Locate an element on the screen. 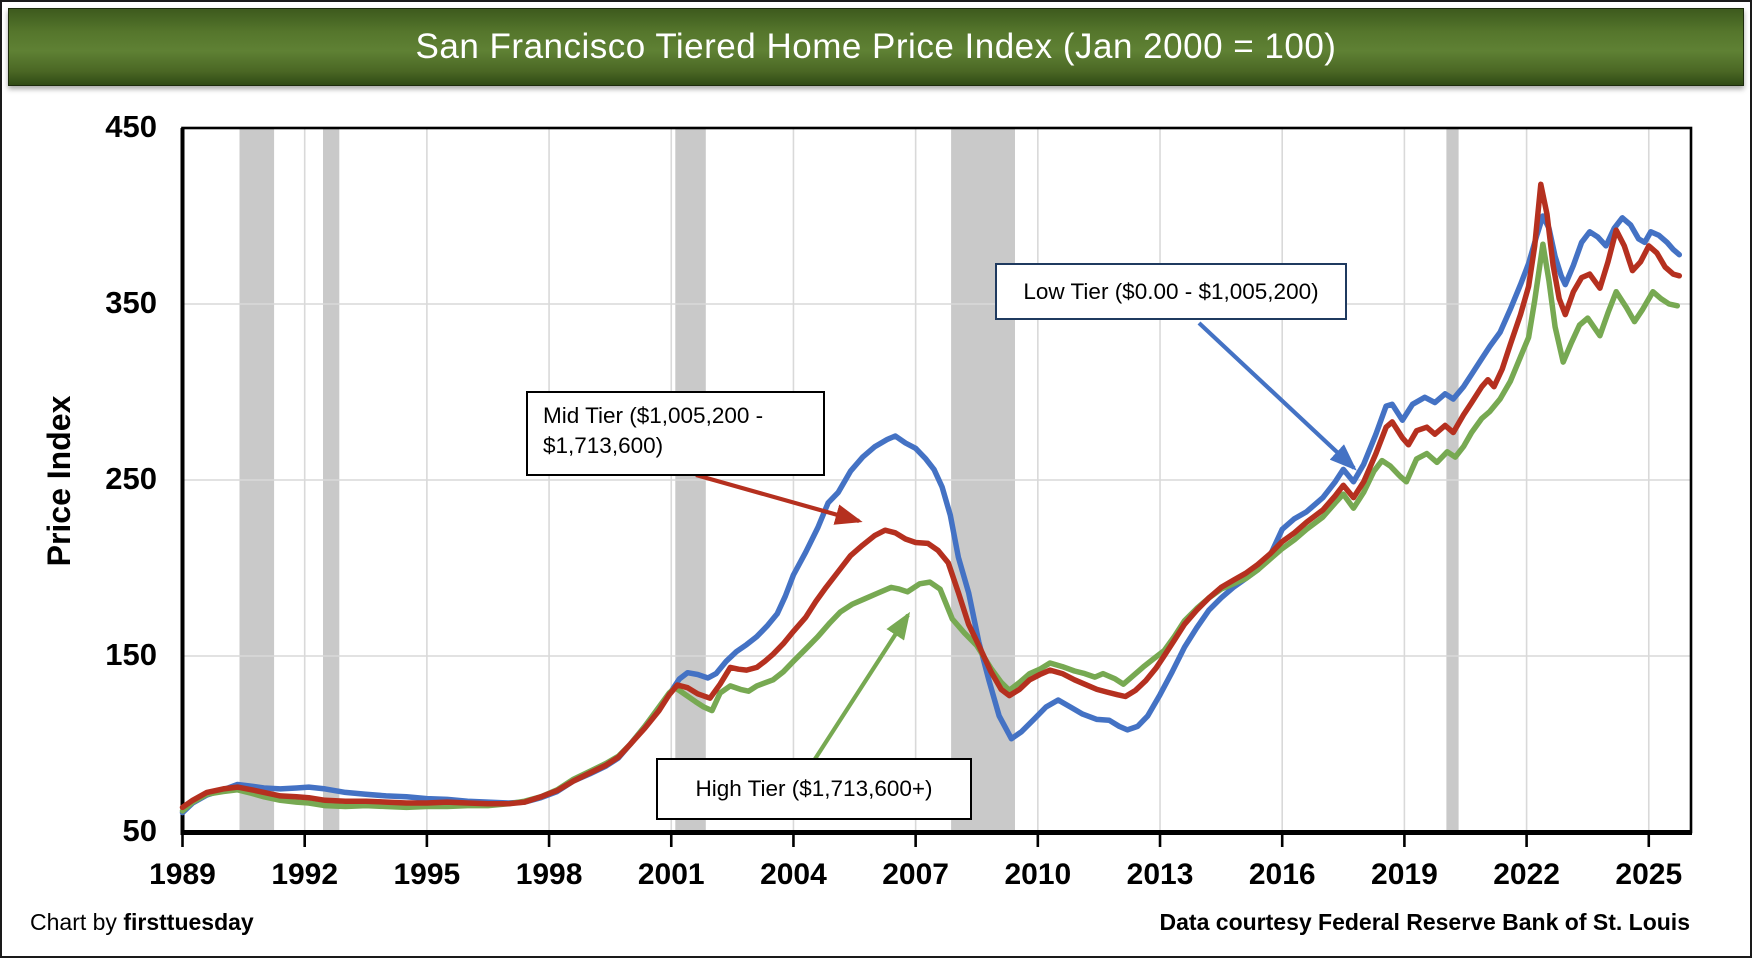 This screenshot has height=958, width=1752. y-tick-label: 250 is located at coordinates (131, 478).